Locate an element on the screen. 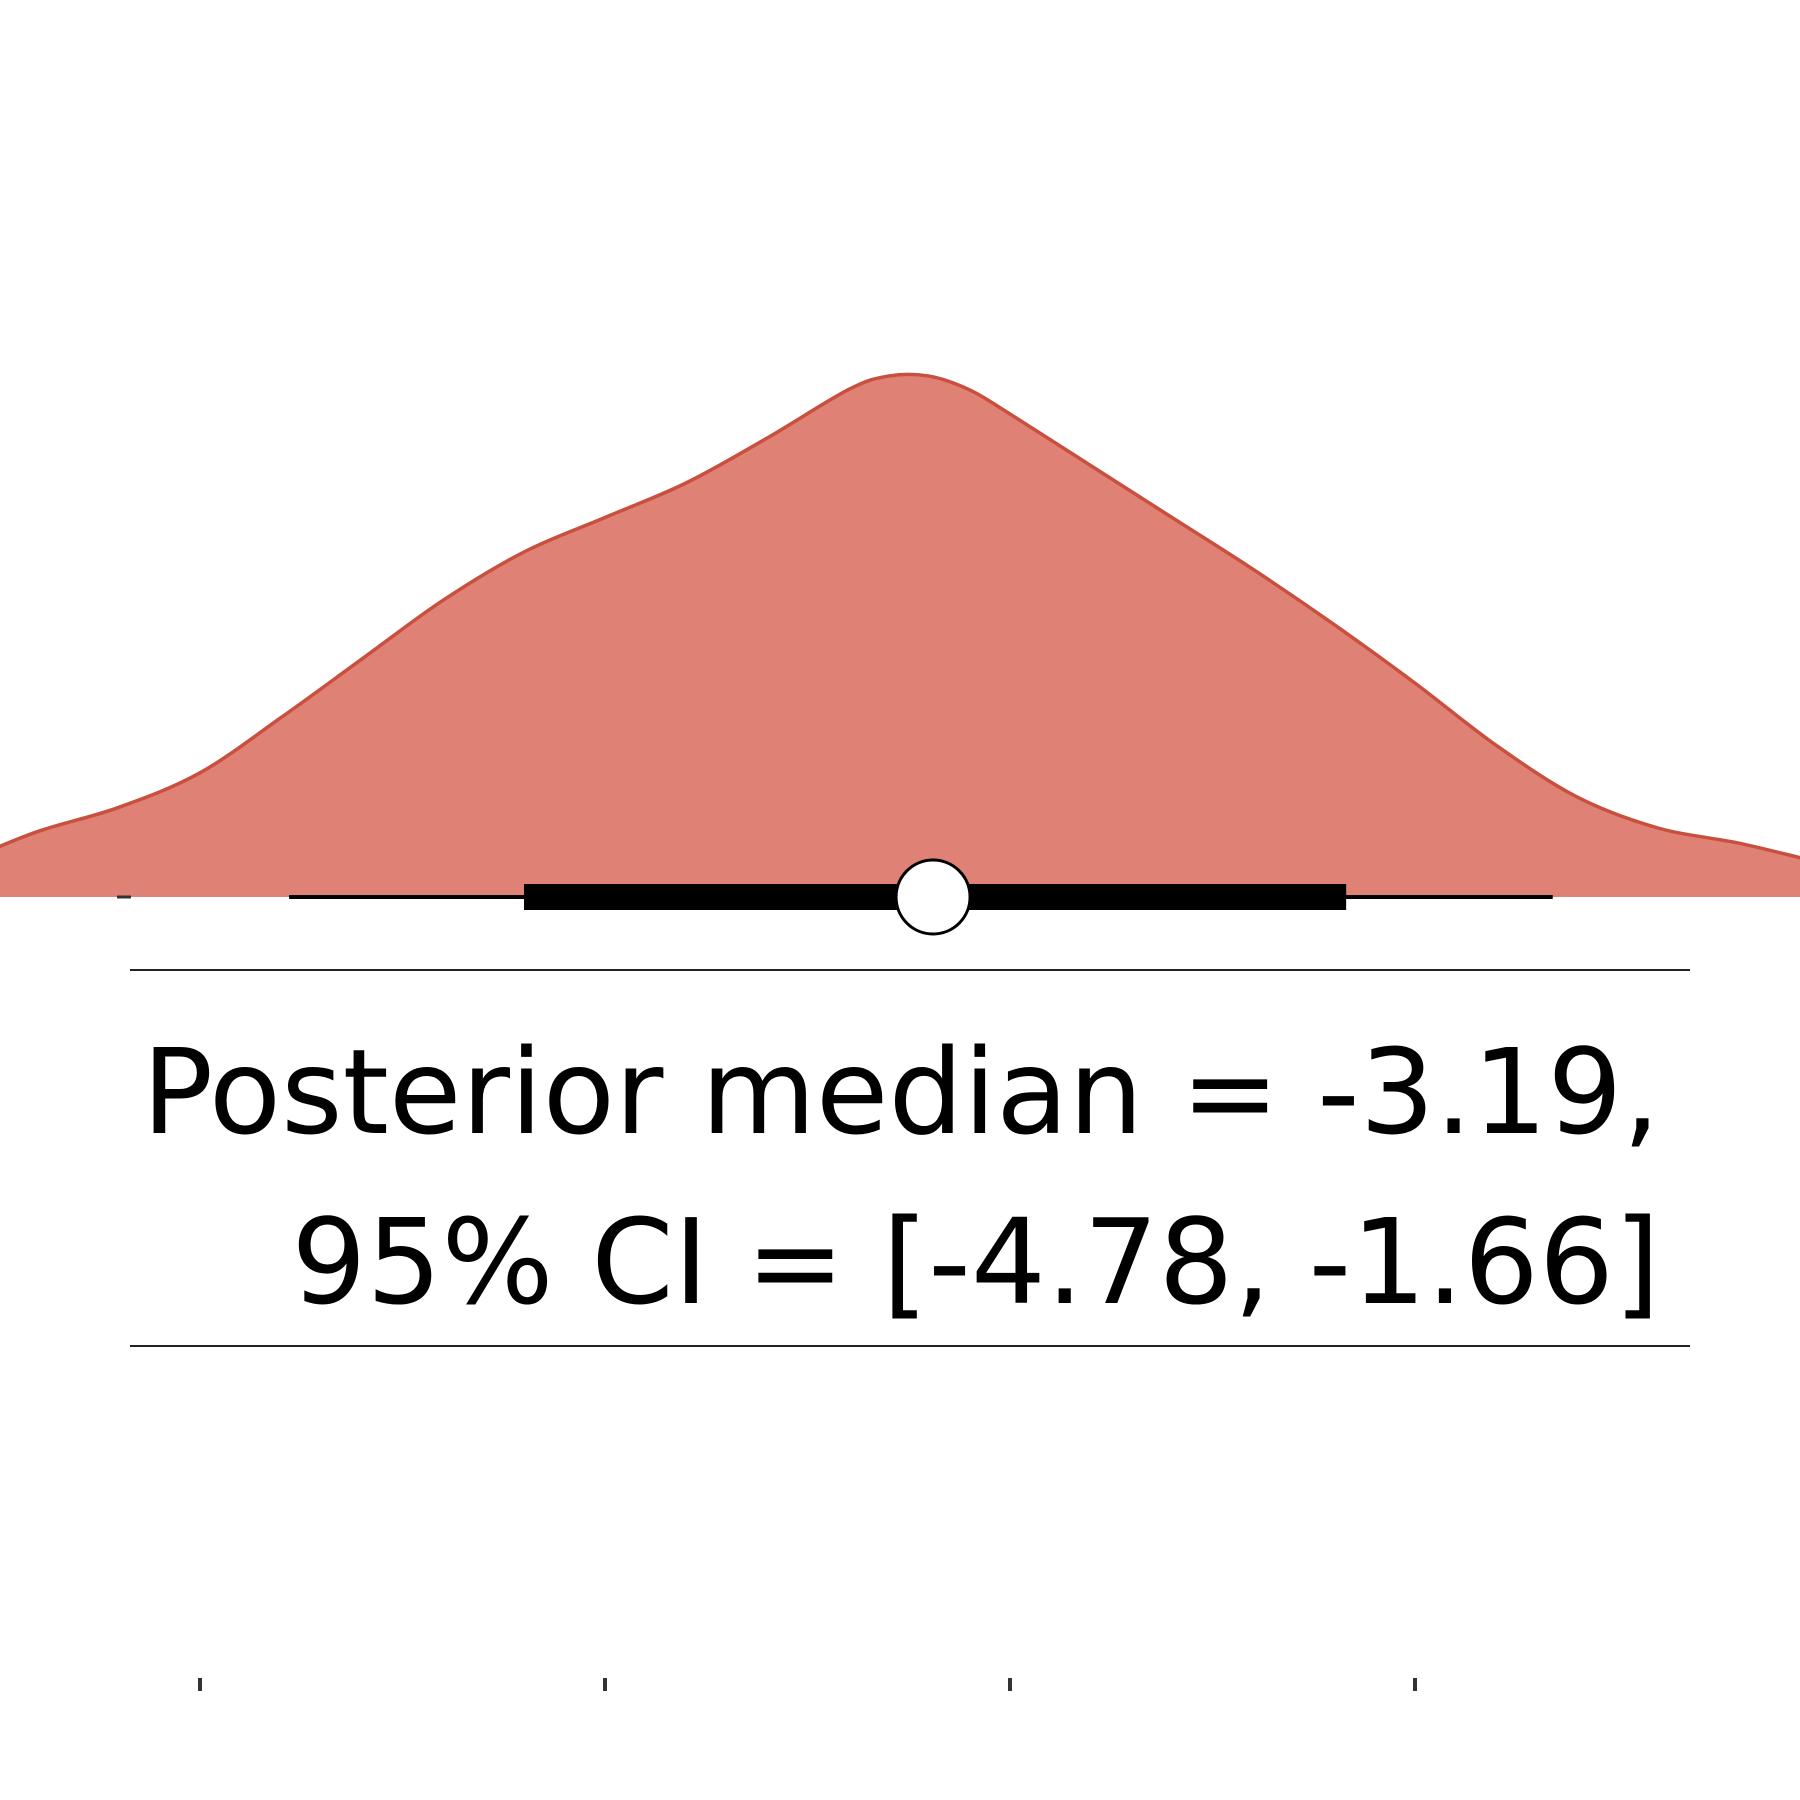 Image resolution: width=1800 pixels, height=1800 pixels. credible-interval-label: 95% CI = [-4.78, -1.66] is located at coordinates (975, 1262).